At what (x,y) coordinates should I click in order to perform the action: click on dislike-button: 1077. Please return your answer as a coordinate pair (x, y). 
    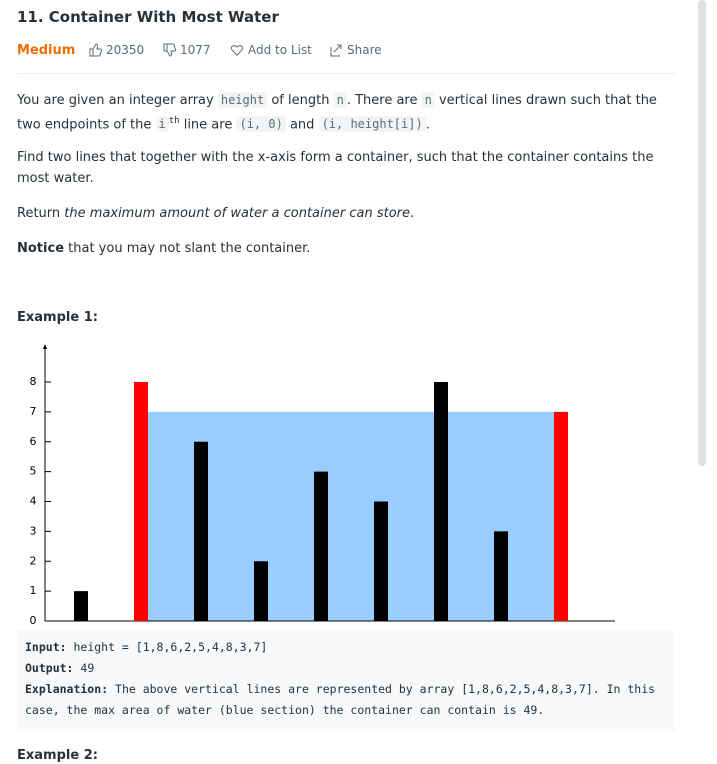
    Looking at the image, I should click on (186, 50).